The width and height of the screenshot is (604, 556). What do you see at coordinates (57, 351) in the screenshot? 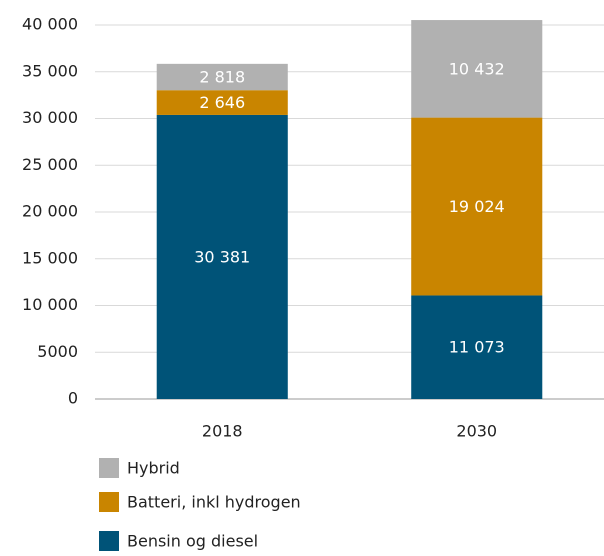
I see `y-tick-label: 5000` at bounding box center [57, 351].